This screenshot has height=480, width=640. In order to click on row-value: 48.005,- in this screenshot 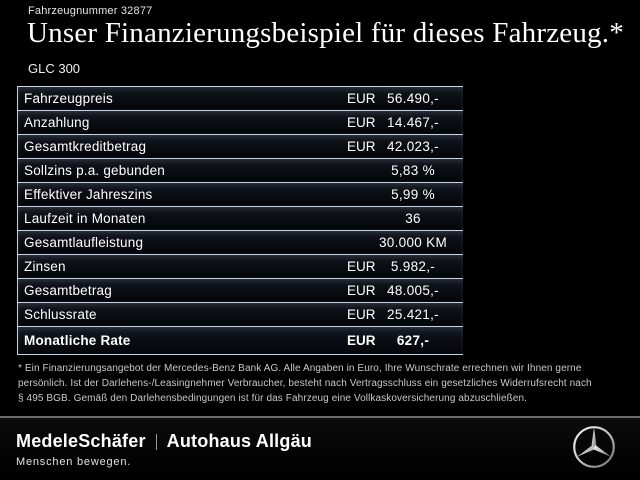, I will do `click(413, 290)`.